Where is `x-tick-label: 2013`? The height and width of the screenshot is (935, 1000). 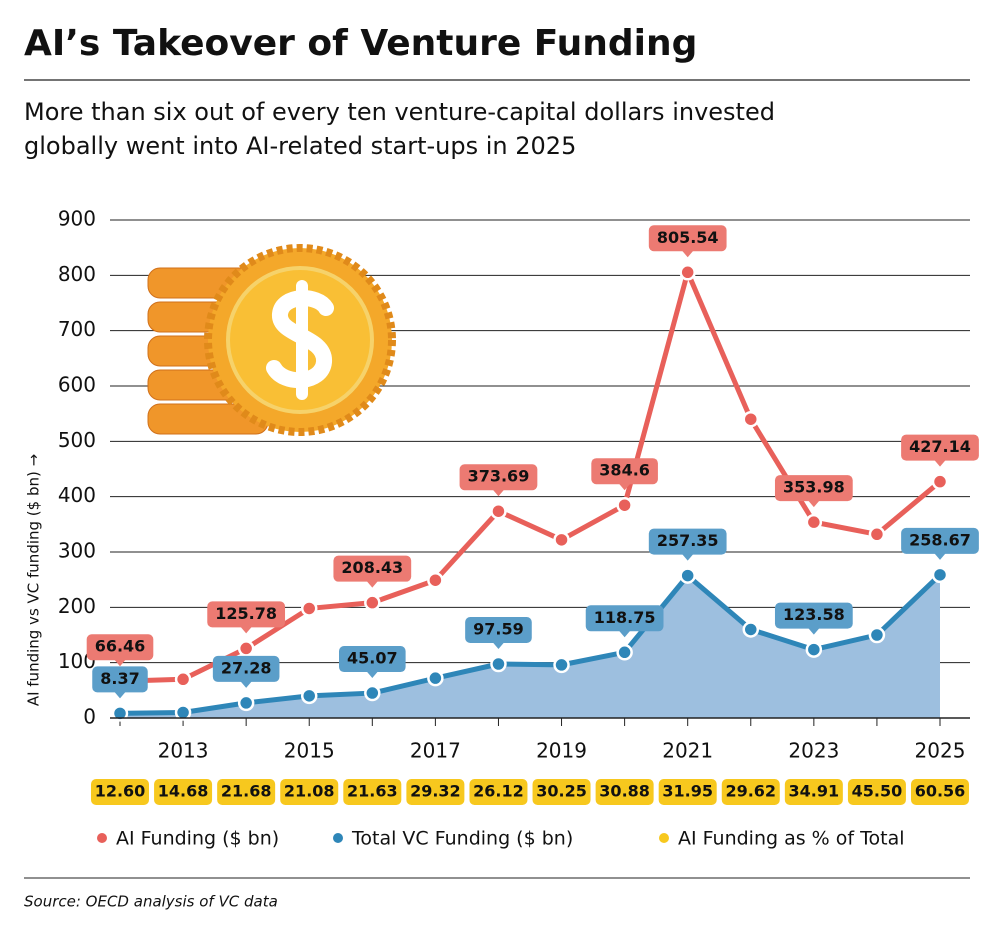
x-tick-label: 2013 is located at coordinates (183, 751).